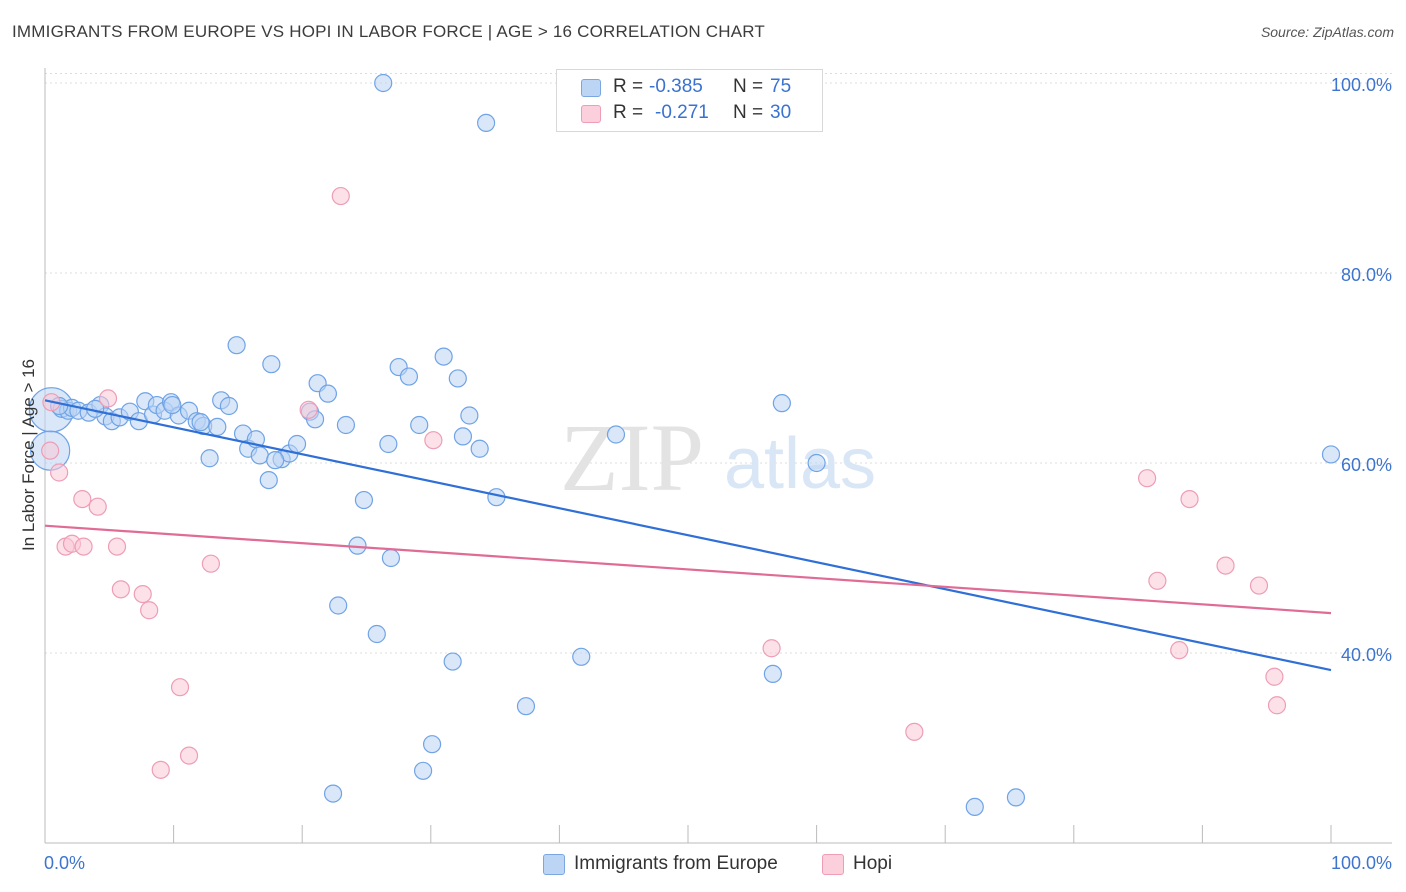  I want to click on legend-swatch-europe, so click(591, 88).